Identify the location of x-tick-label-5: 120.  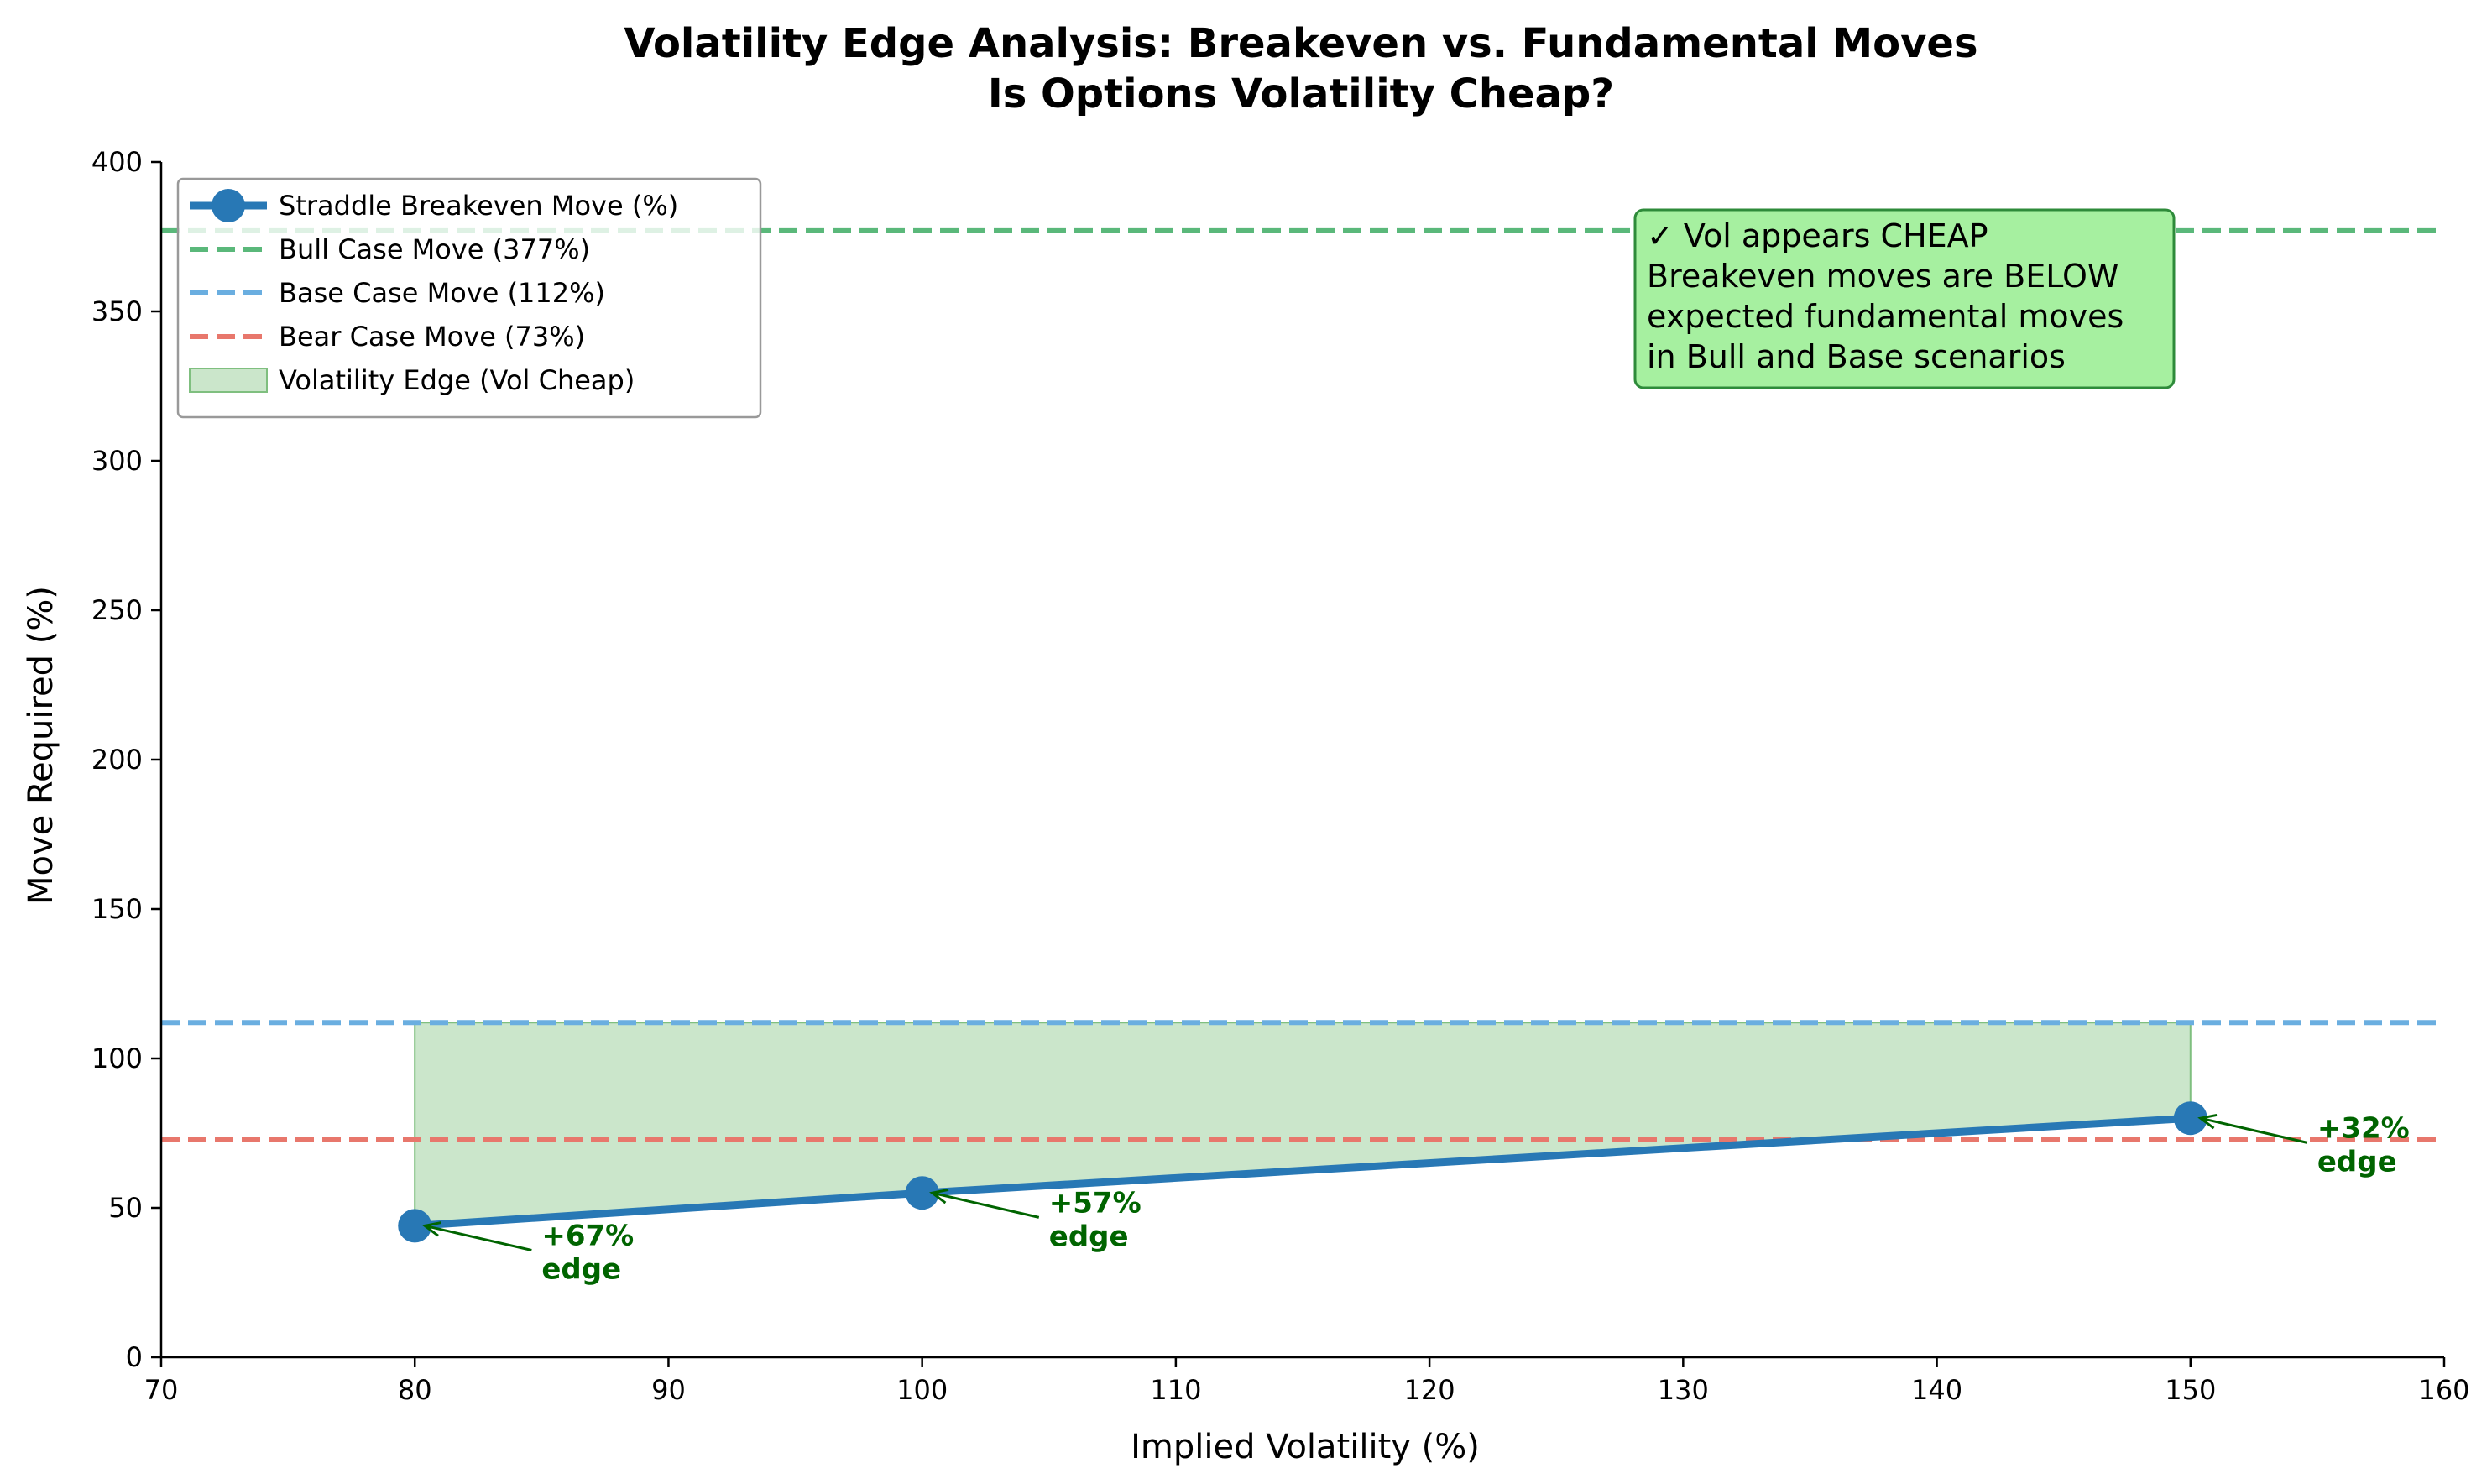
(1429, 1390).